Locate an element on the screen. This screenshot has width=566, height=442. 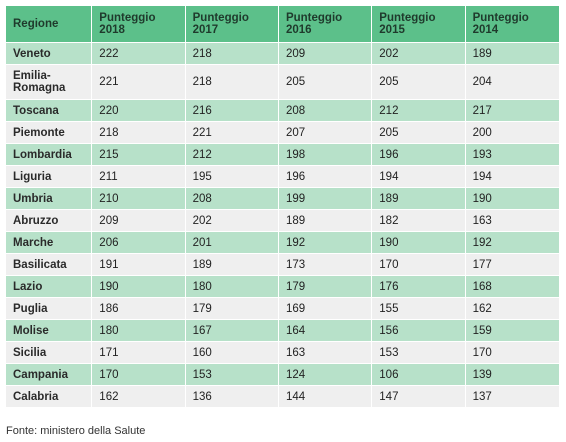
header-2015-line2: 2015 is located at coordinates (392, 30).